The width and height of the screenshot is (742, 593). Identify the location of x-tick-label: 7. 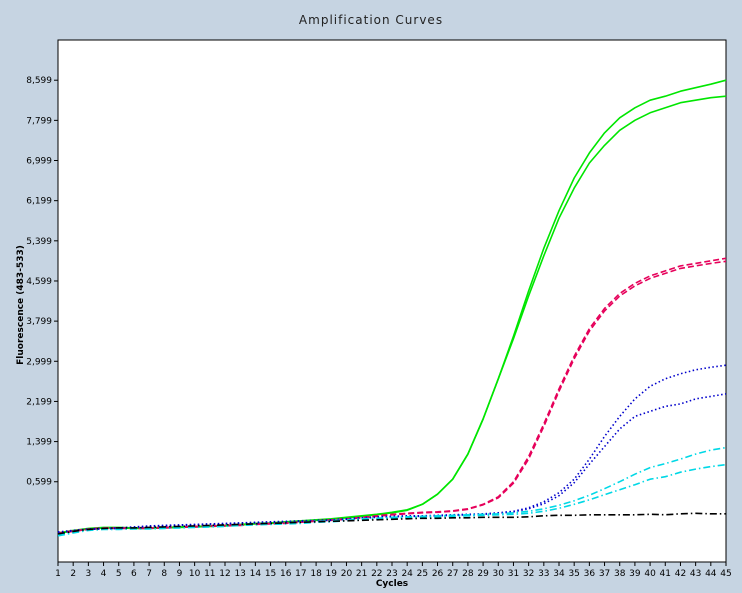
(149, 574).